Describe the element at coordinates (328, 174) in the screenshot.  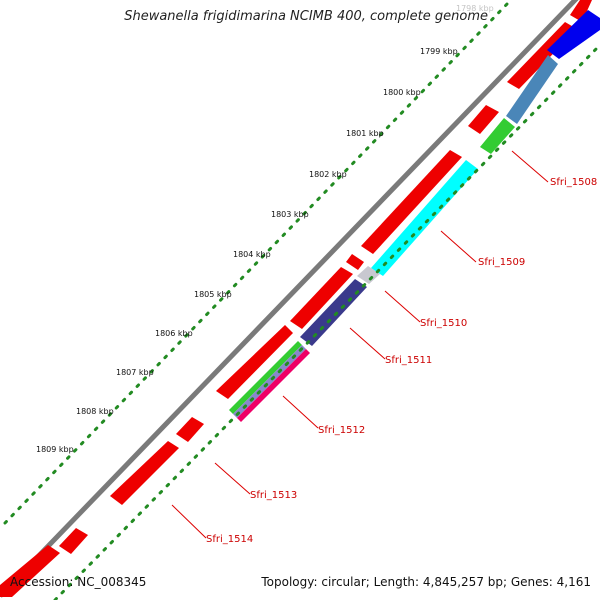
I see `scale-label: 1802 kbp` at that location.